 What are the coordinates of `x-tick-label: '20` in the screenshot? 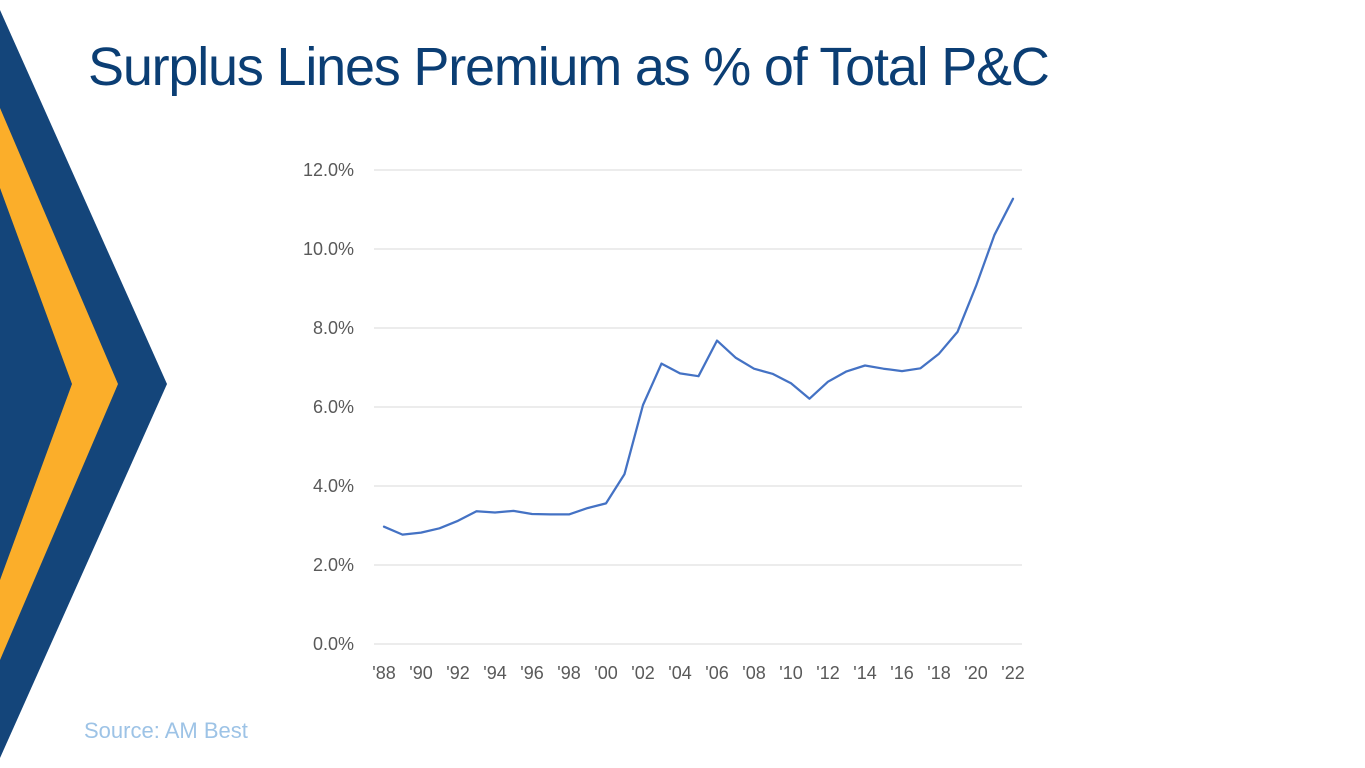 It's located at (975, 673).